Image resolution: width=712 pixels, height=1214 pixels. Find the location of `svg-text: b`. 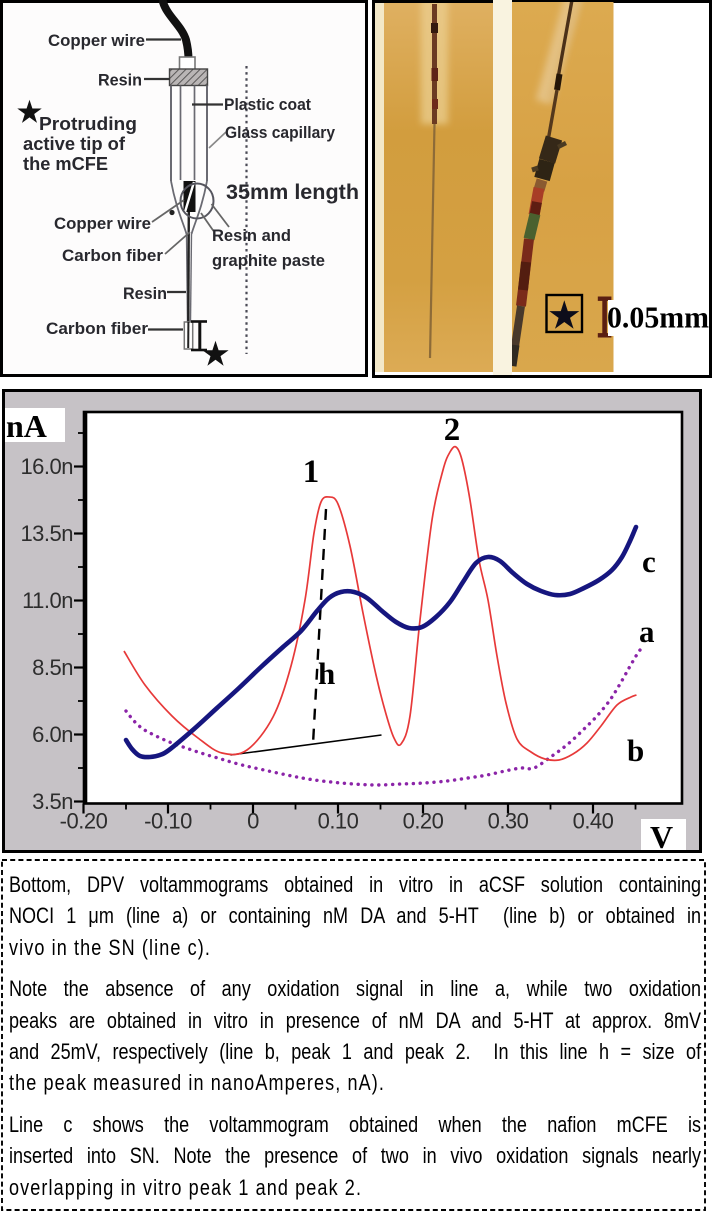

svg-text: b is located at coordinates (635, 750).